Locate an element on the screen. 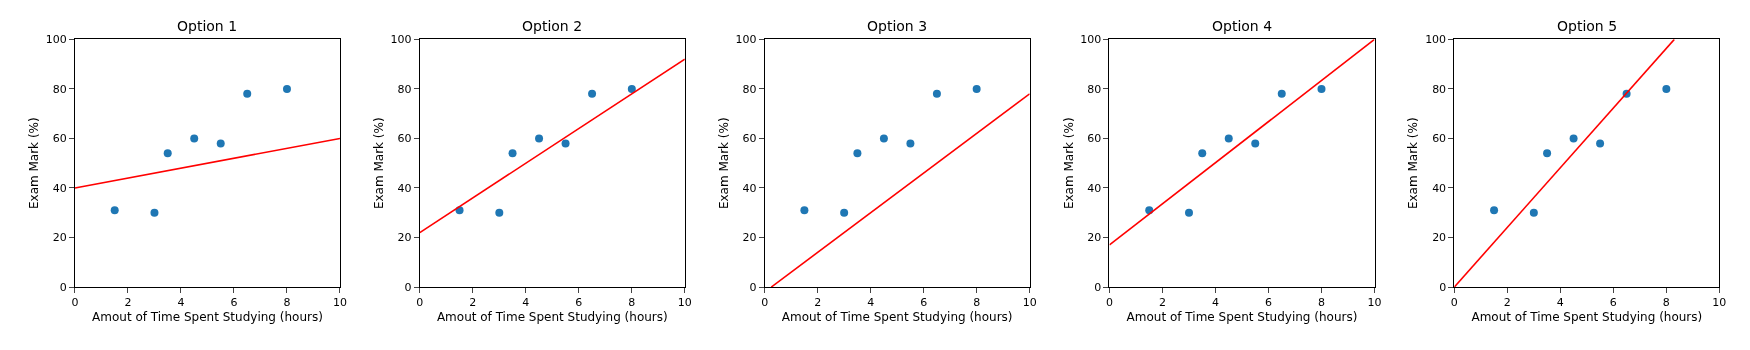  chart-title: Option 5 is located at coordinates (1587, 26).